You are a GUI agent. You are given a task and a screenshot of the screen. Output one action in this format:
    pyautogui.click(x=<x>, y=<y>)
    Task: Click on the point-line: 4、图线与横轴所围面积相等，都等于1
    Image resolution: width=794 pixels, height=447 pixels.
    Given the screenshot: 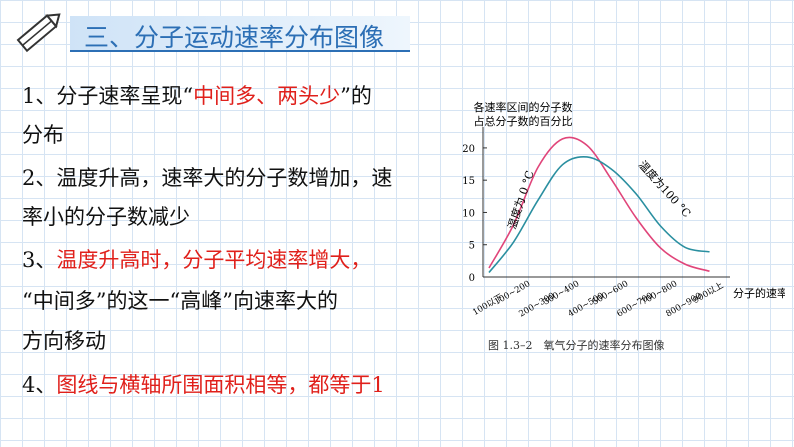 What is the action you would take?
    pyautogui.click(x=203, y=384)
    